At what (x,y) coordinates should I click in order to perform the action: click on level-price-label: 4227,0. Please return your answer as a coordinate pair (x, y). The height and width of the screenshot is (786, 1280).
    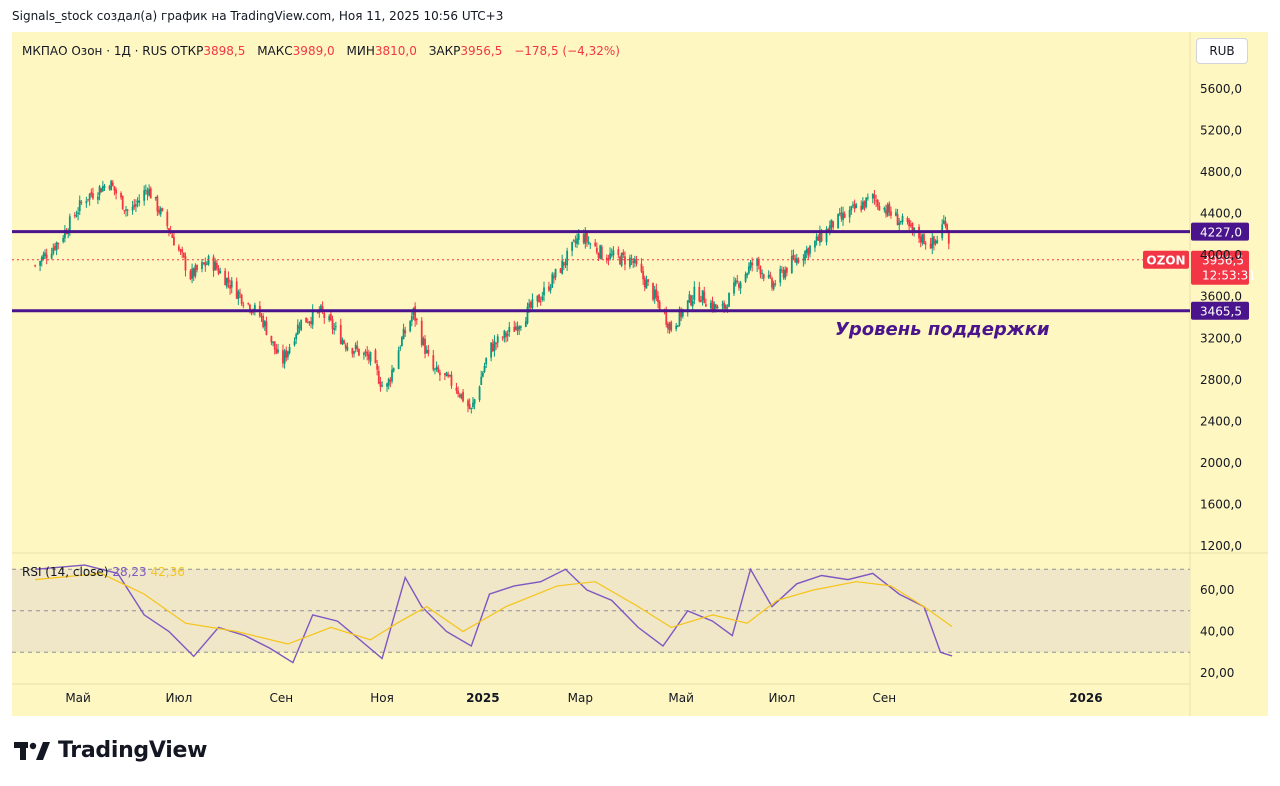
    Looking at the image, I should click on (1221, 233).